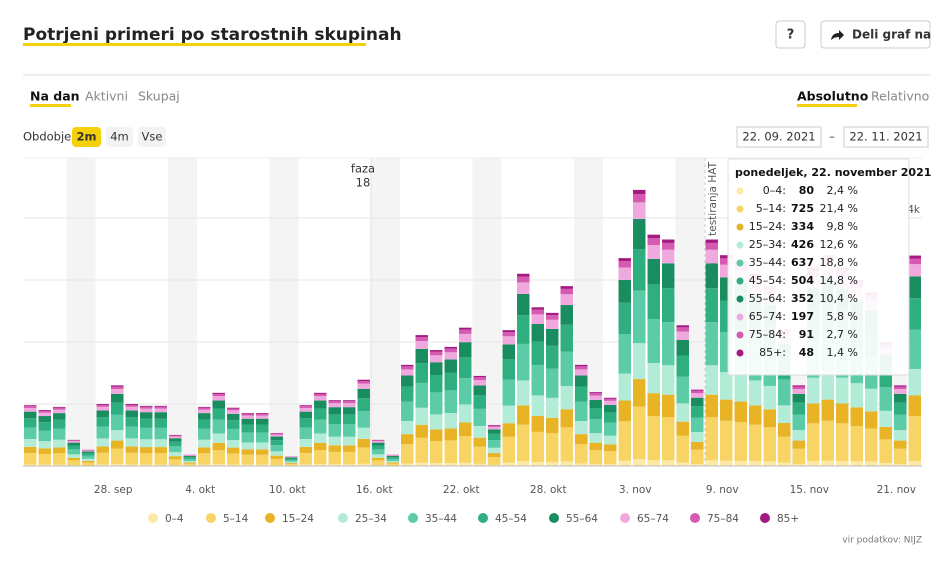  What do you see at coordinates (159, 96) in the screenshot?
I see `tab: Skupaj` at bounding box center [159, 96].